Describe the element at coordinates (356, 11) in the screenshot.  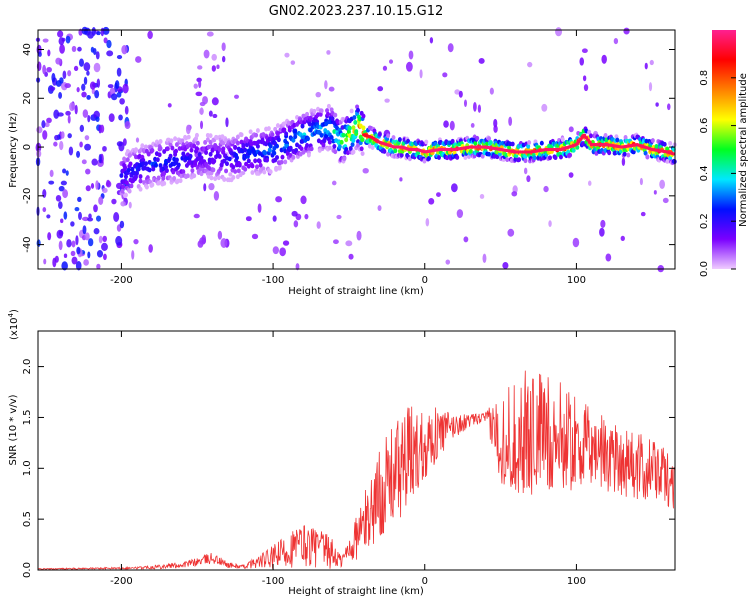
I see `figure-title: GN02.2023.237.10.15.G12` at that location.